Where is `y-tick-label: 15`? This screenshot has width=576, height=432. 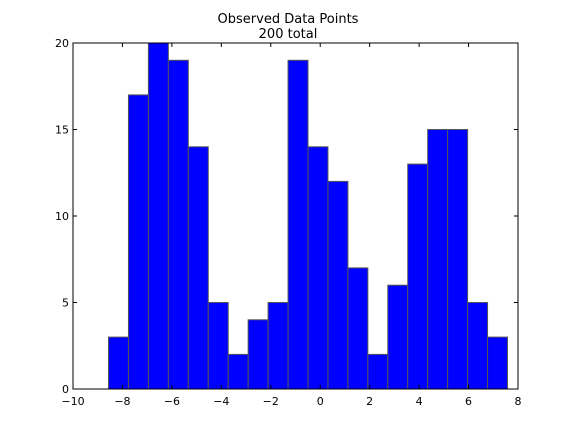
y-tick-label: 15 is located at coordinates (62, 130).